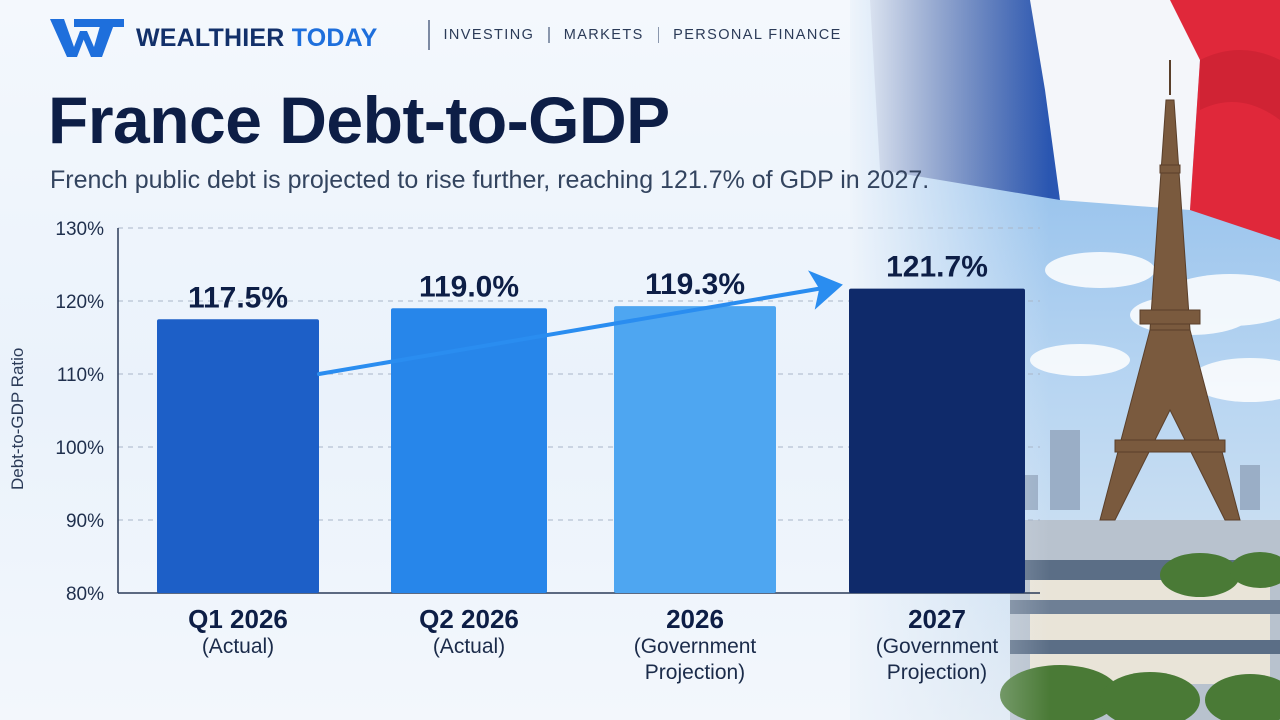  I want to click on category-name: 2027, so click(937, 619).